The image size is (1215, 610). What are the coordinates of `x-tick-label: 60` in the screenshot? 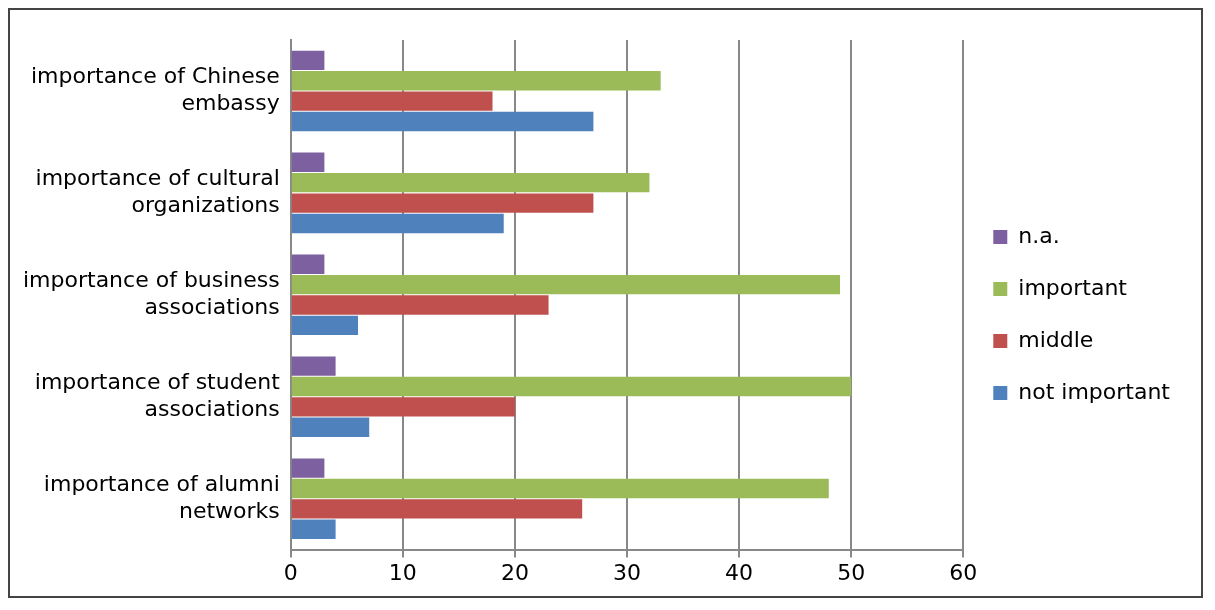 It's located at (963, 572).